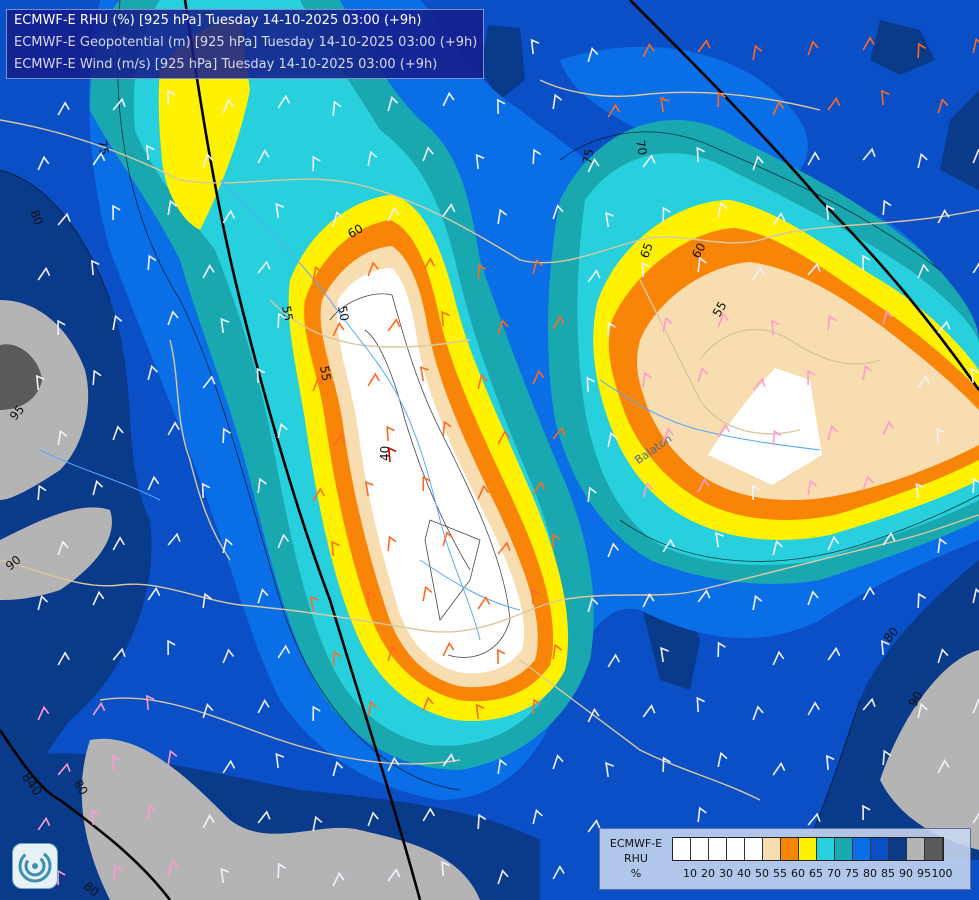 This screenshot has height=900, width=979. What do you see at coordinates (646, 250) in the screenshot?
I see `contour-label-65: 65` at bounding box center [646, 250].